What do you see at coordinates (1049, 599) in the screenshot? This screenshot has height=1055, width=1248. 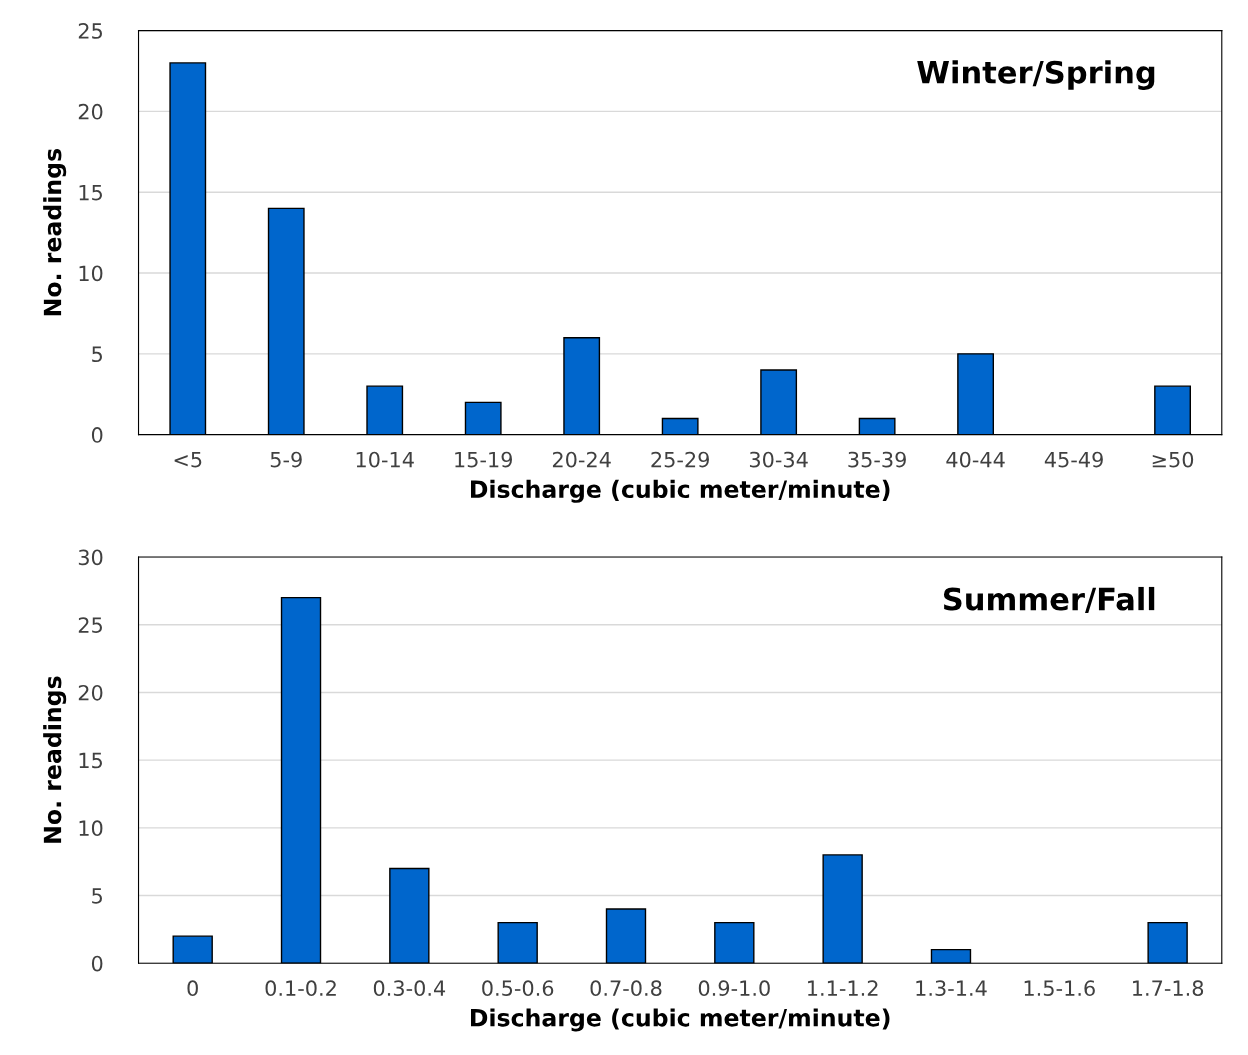 I see `annotation: Summer/Fall` at bounding box center [1049, 599].